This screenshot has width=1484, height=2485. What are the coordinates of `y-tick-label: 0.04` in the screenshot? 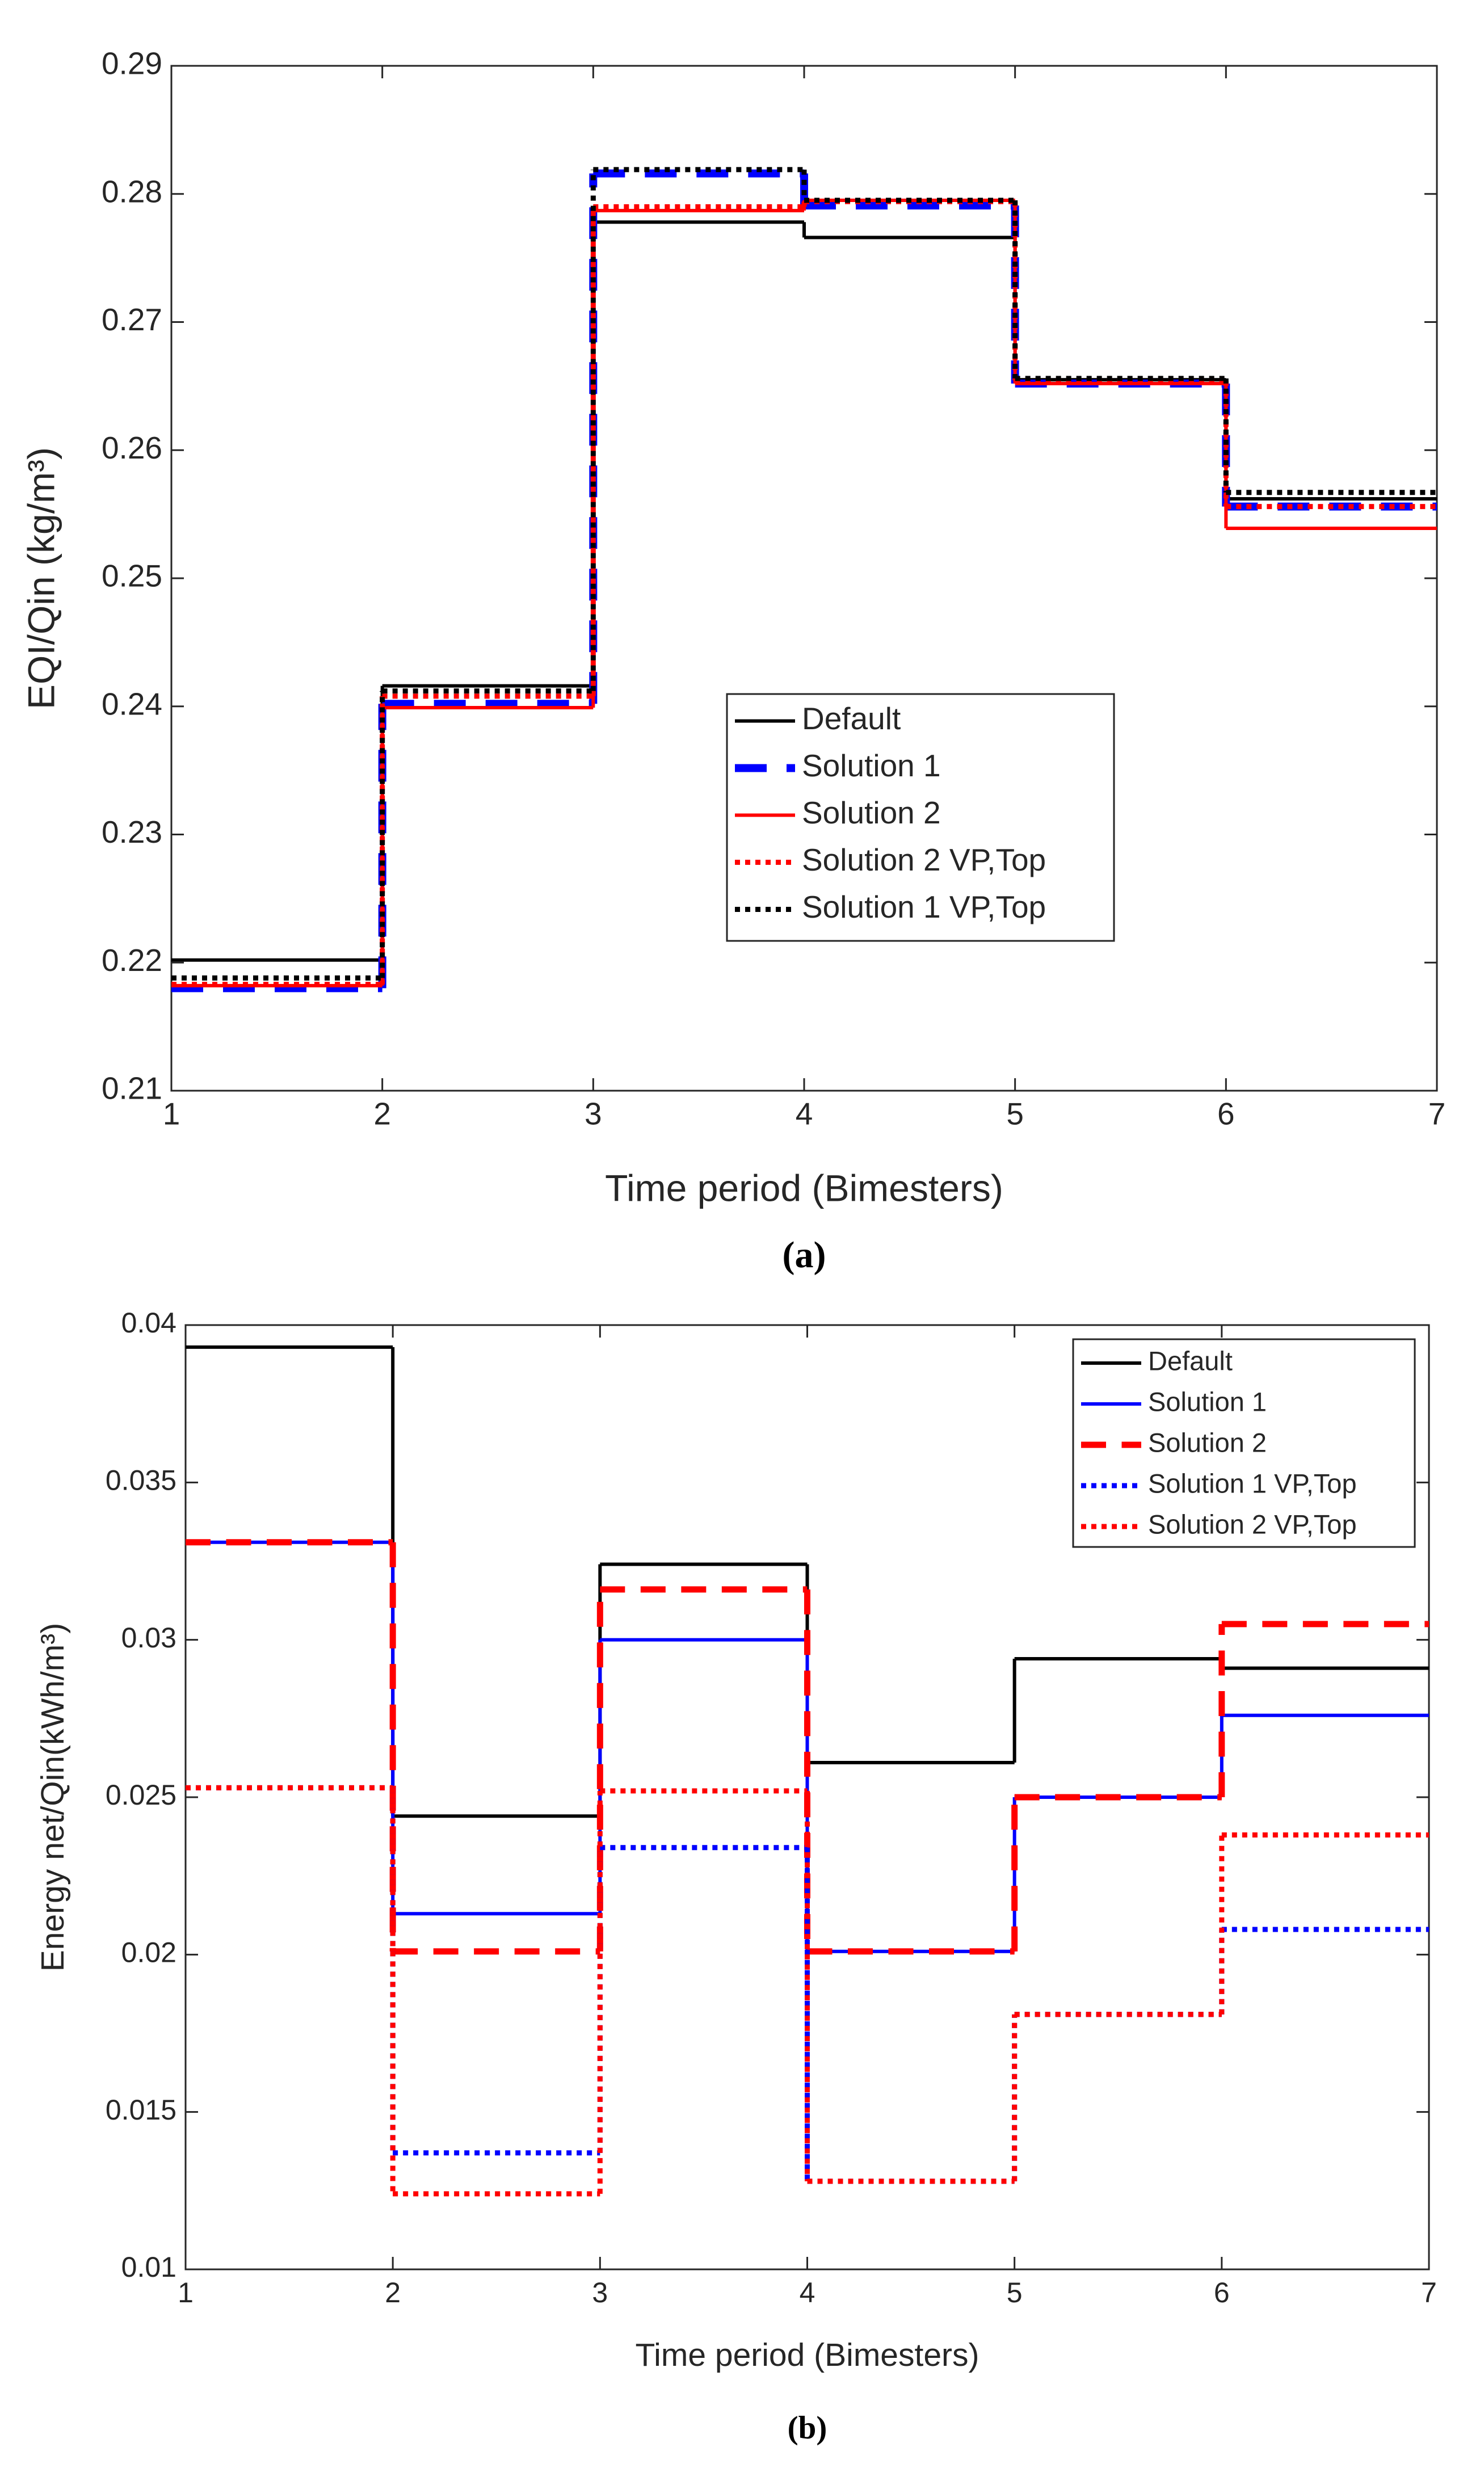 It's located at (148, 1323).